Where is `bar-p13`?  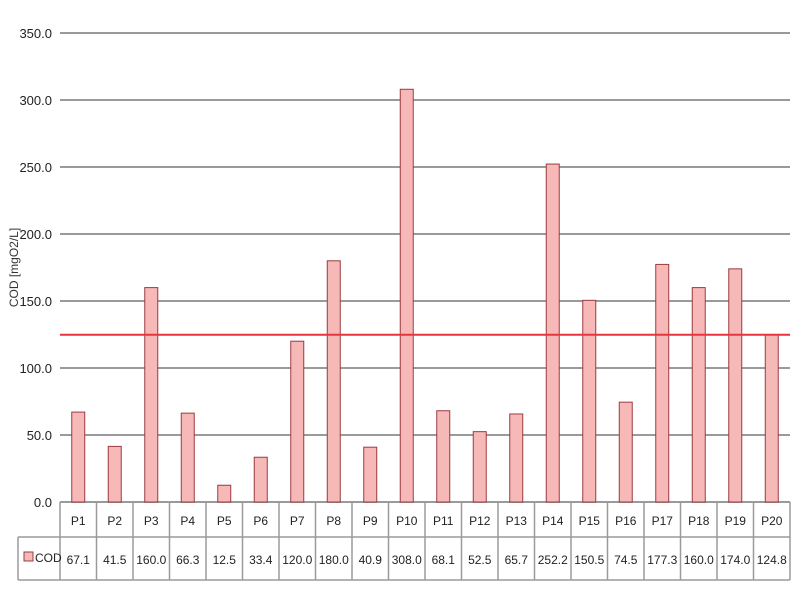 bar-p13 is located at coordinates (516, 458).